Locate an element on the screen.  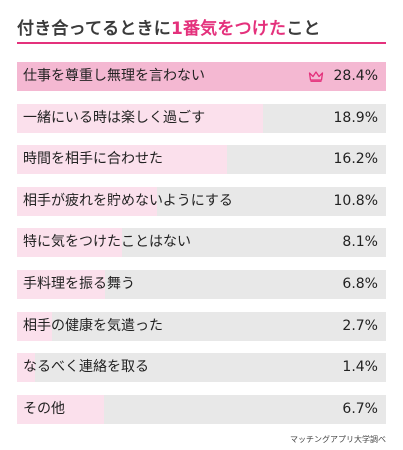
category-label: なるべく連絡を取る is located at coordinates (86, 367).